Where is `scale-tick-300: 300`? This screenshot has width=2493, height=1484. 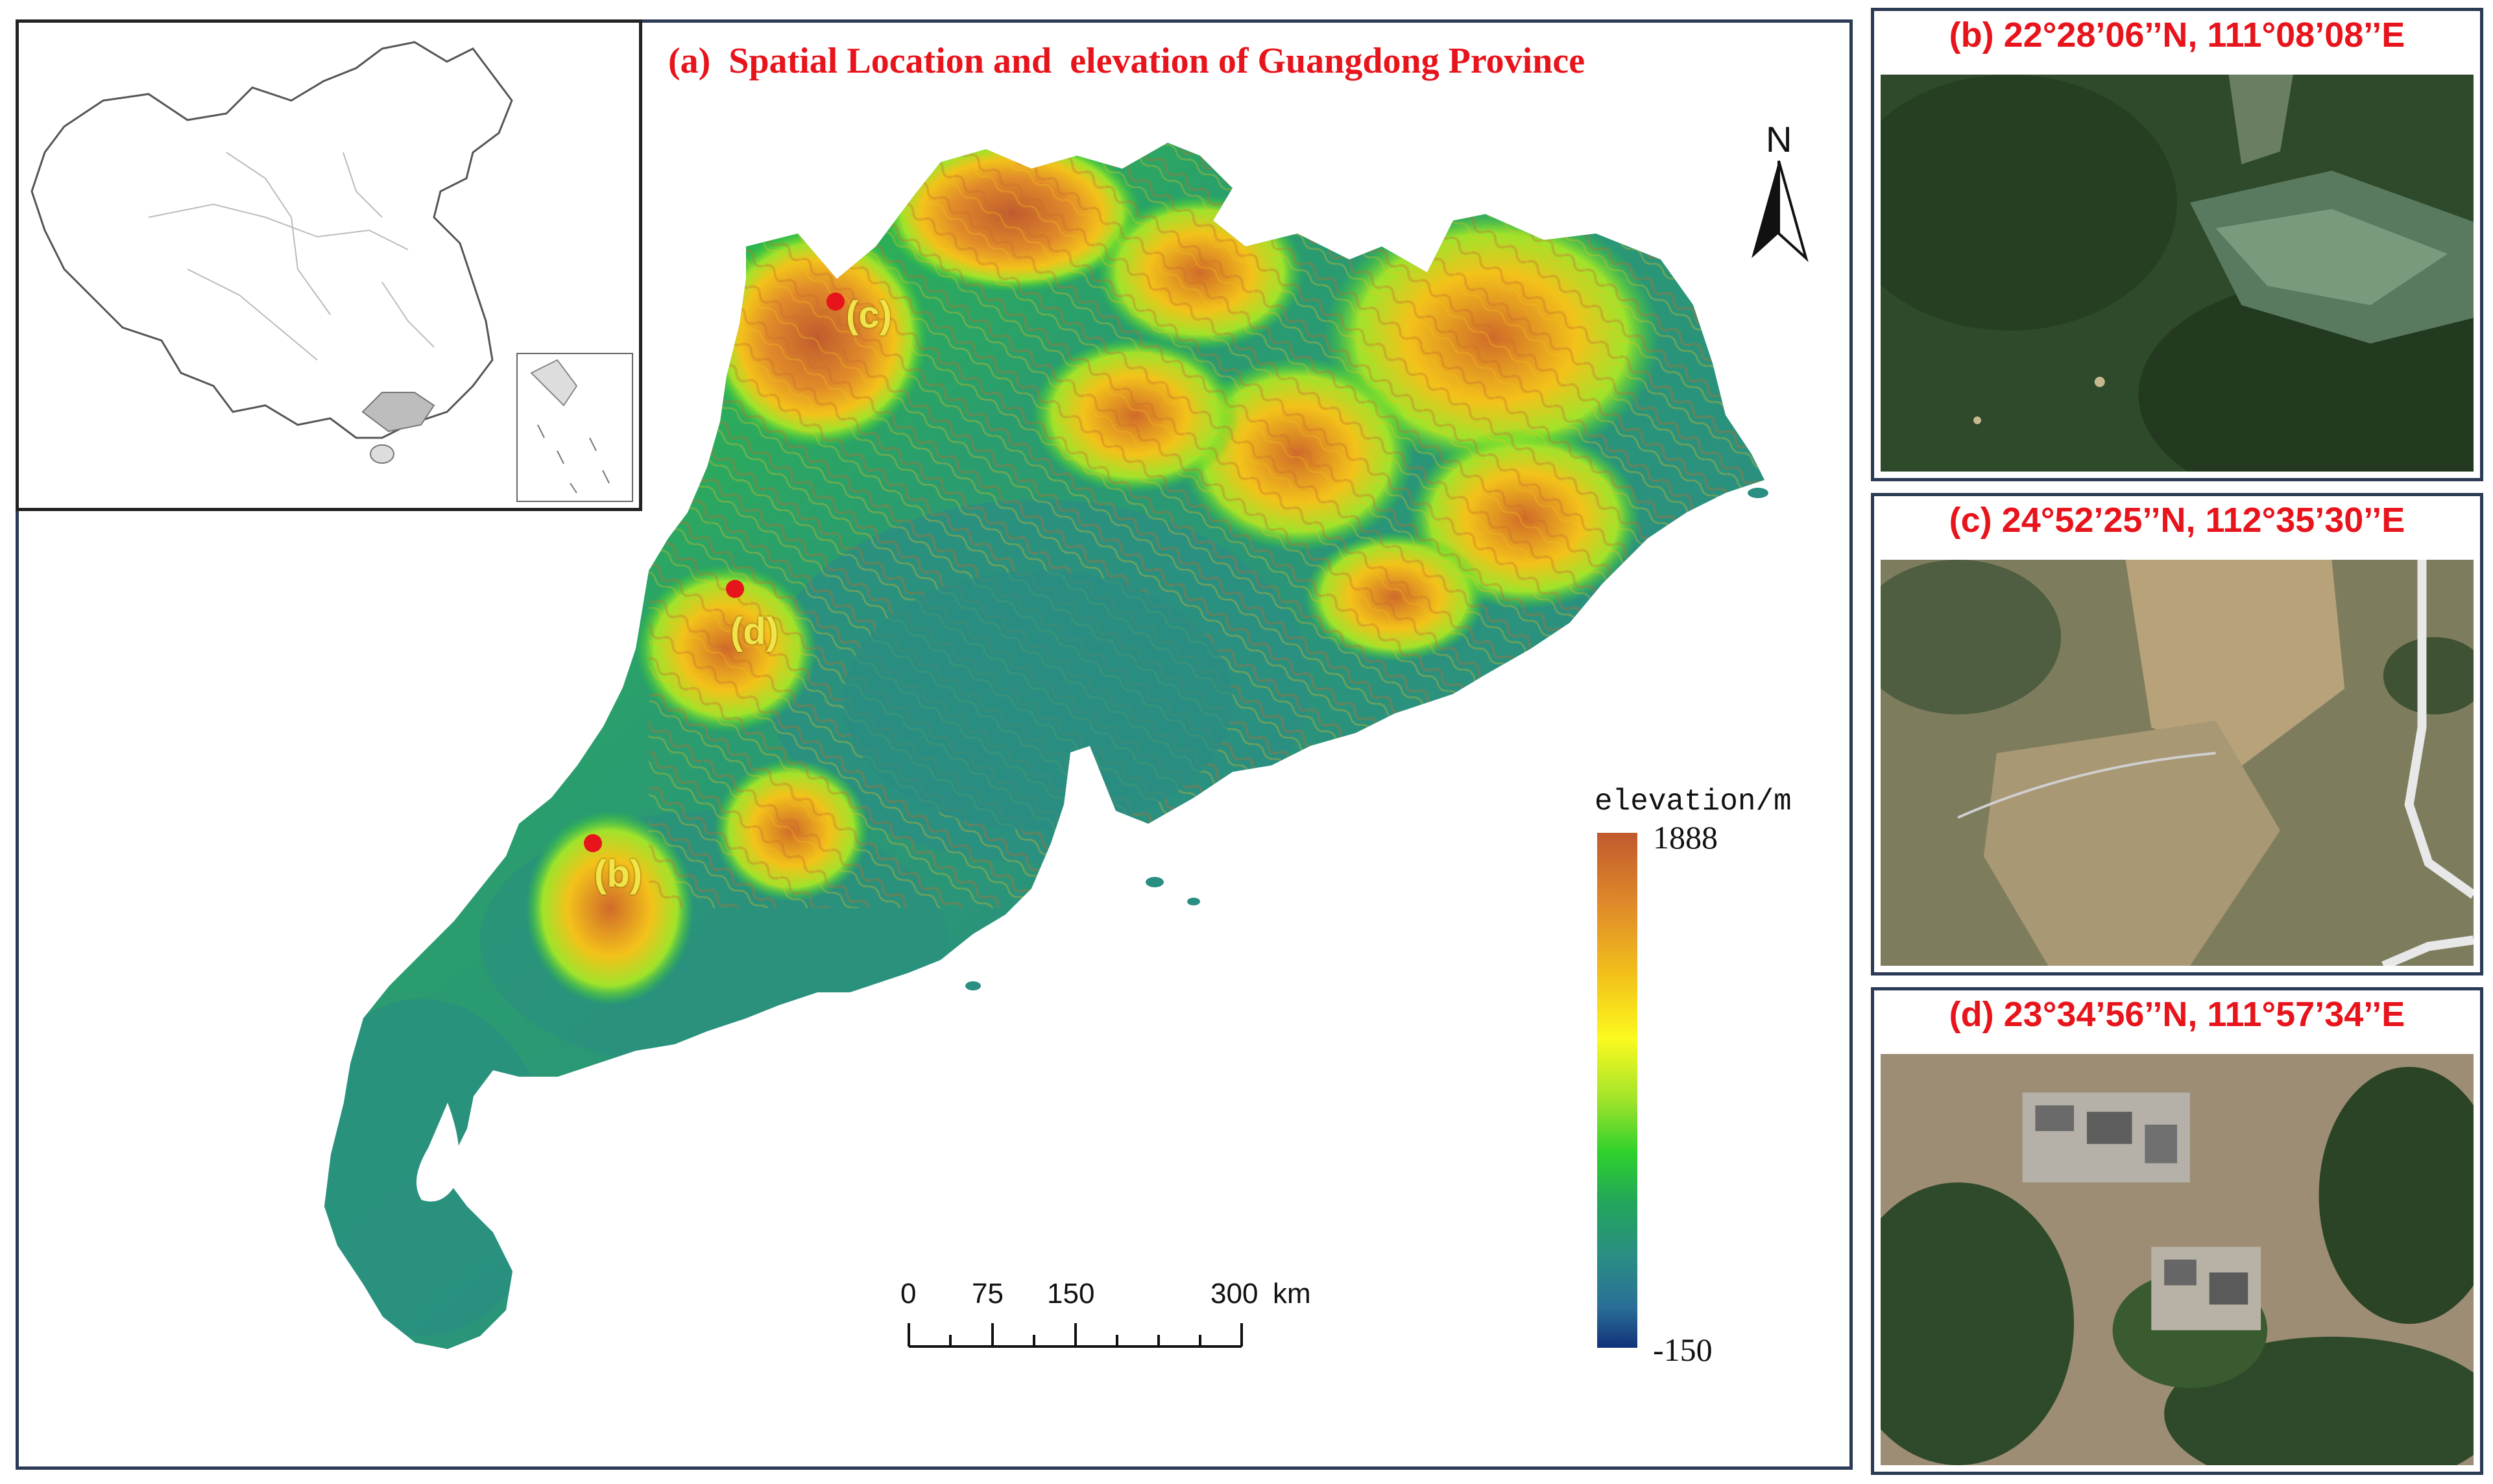
scale-tick-300: 300 is located at coordinates (1234, 1294).